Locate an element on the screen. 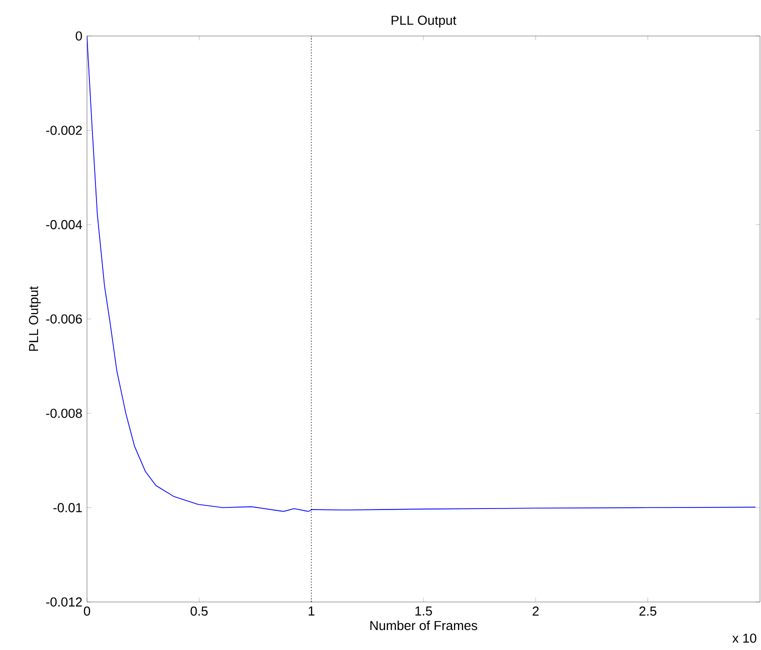 The width and height of the screenshot is (761, 650). text: x 10 is located at coordinates (744, 638).